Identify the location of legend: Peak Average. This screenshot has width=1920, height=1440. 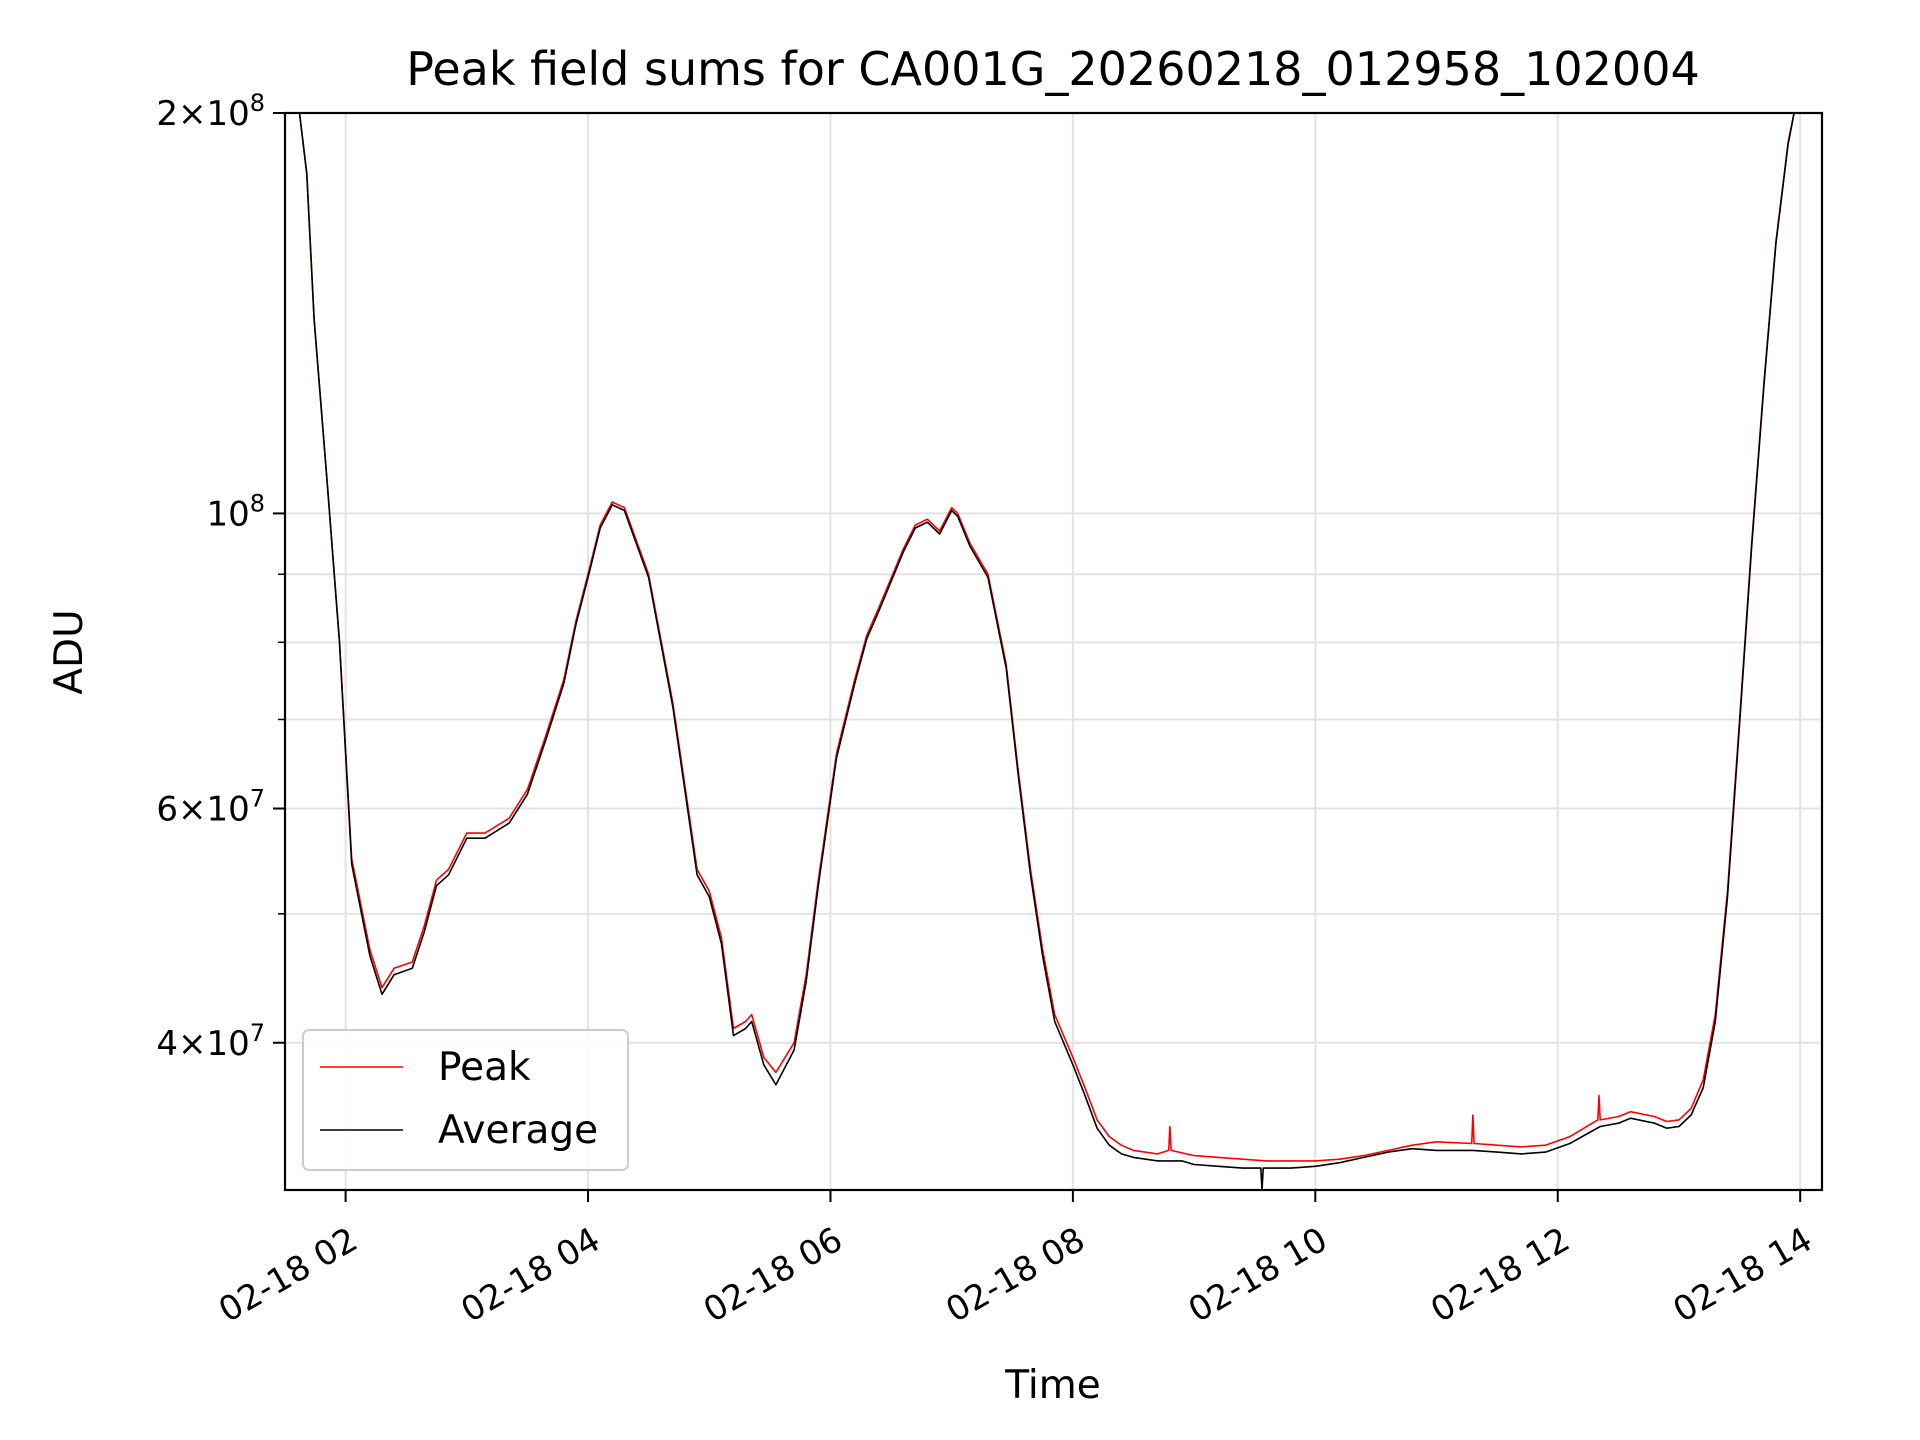
(465, 1100).